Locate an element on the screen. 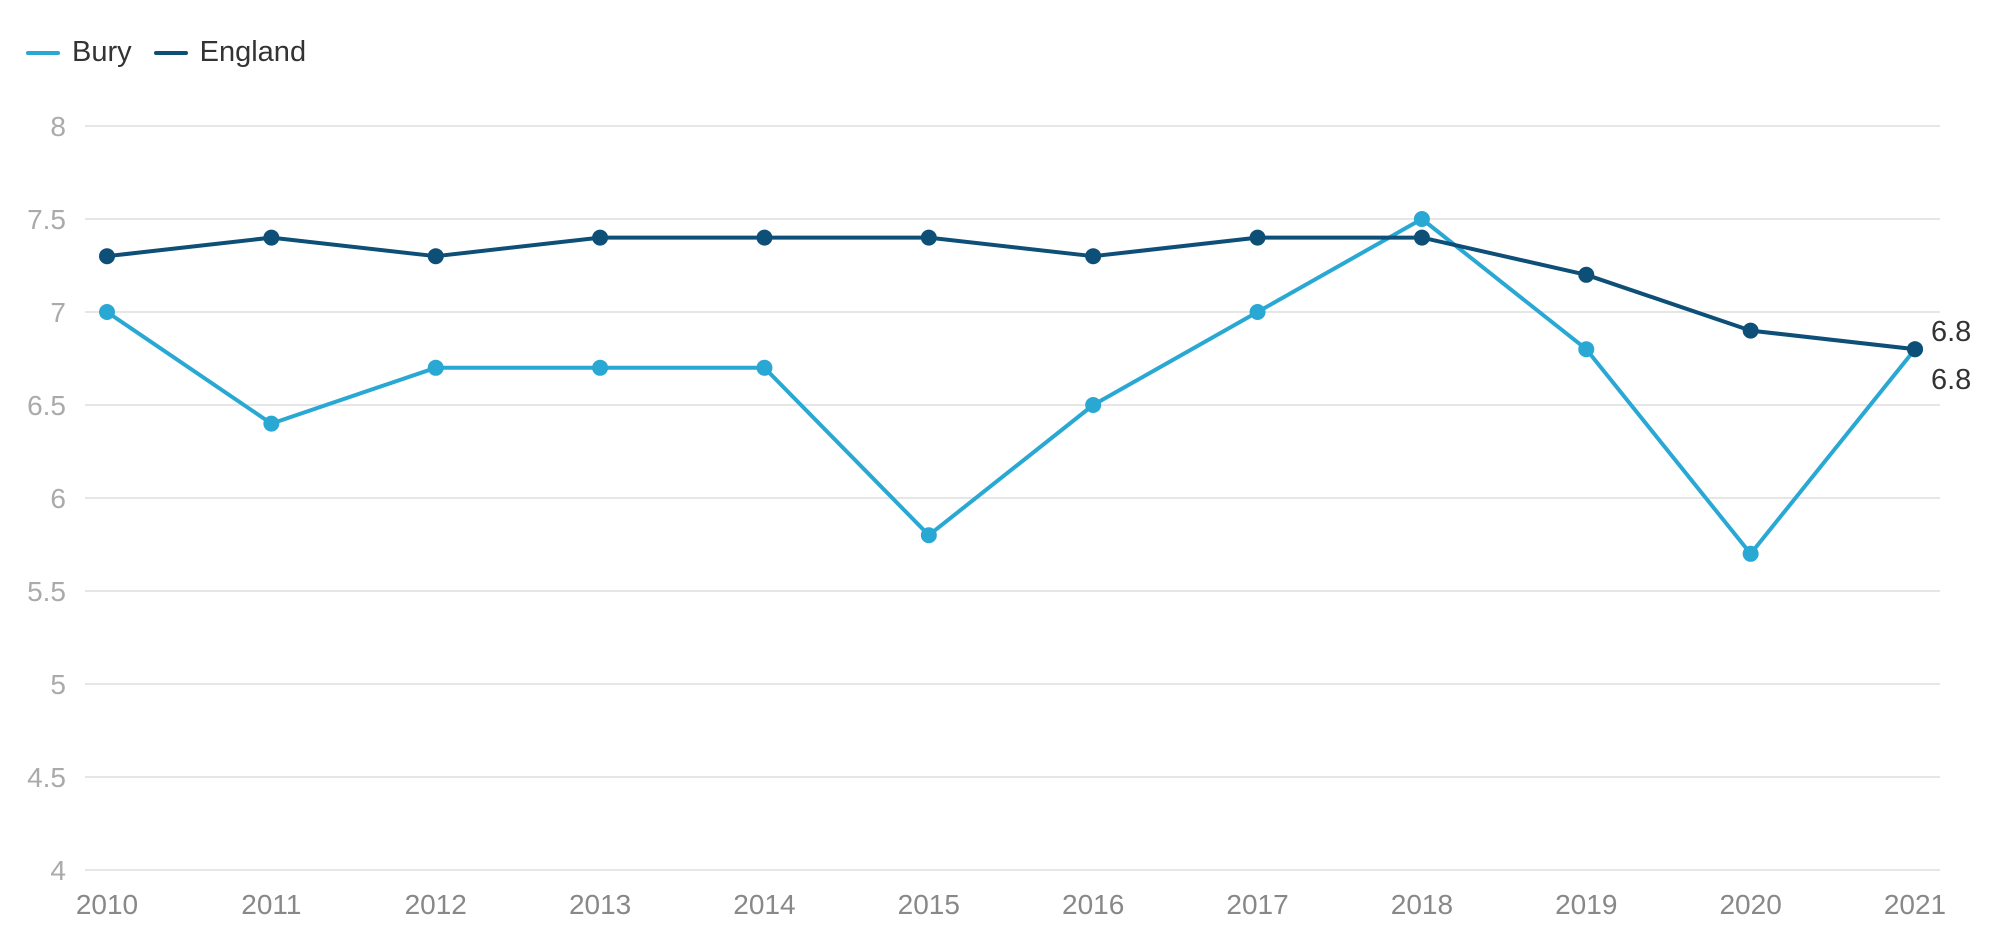 The width and height of the screenshot is (2000, 950). y-tick-label: 4 is located at coordinates (58, 870).